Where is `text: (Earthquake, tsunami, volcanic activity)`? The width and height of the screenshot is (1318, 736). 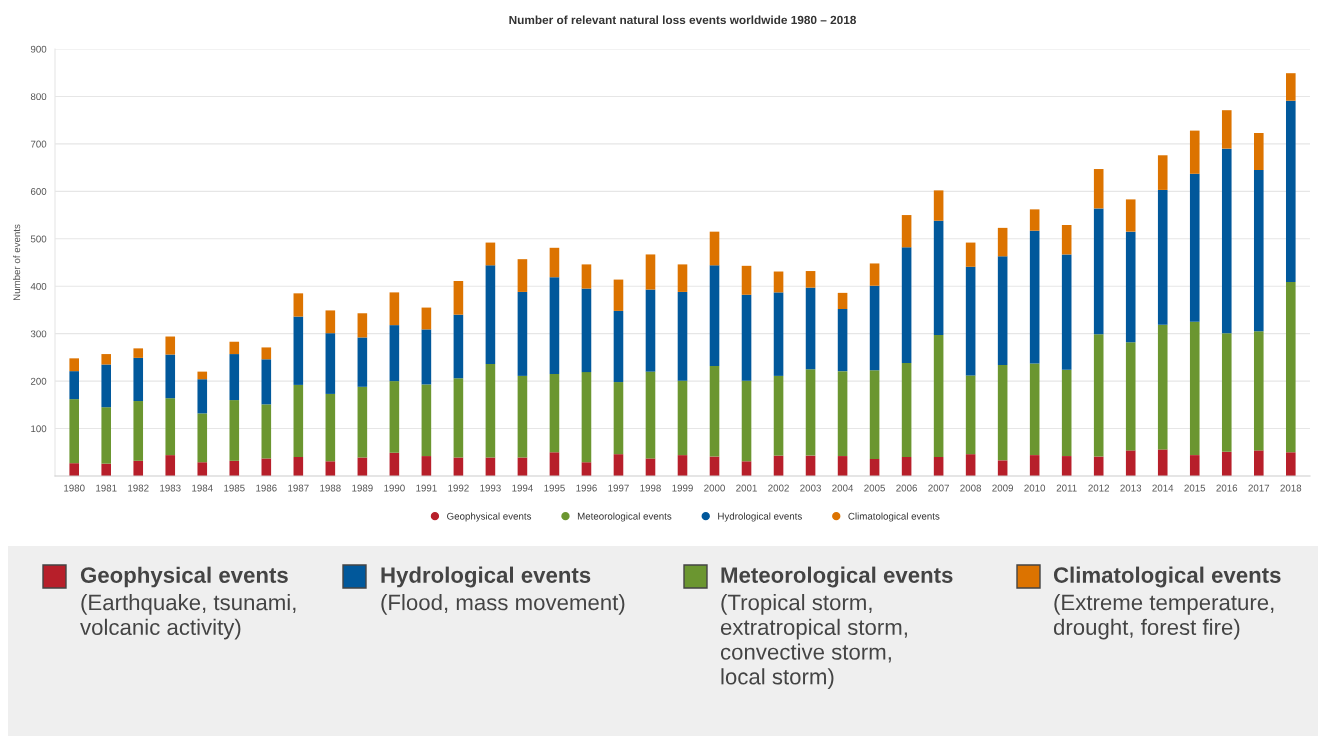
text: (Earthquake, tsunami, volcanic activity) is located at coordinates (188, 617).